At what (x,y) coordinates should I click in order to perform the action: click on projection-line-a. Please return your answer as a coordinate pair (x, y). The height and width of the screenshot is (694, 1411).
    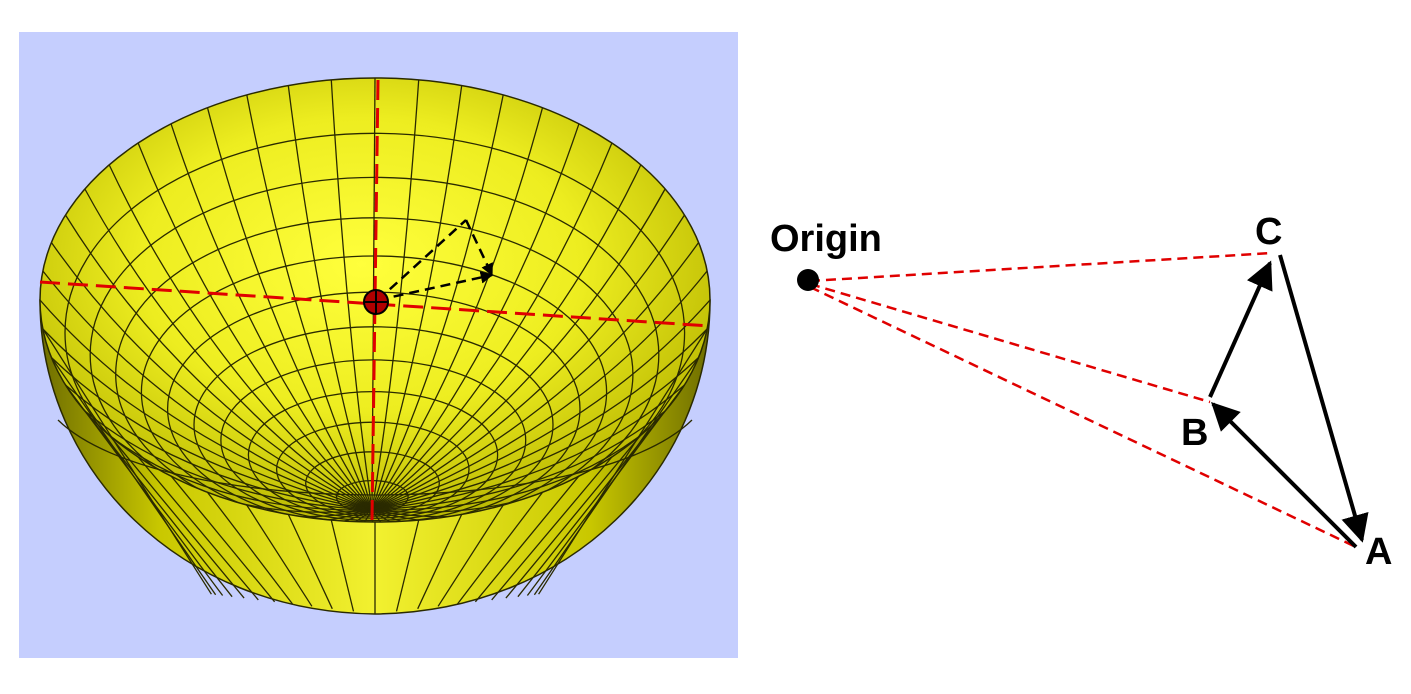
    Looking at the image, I should click on (1084, 417).